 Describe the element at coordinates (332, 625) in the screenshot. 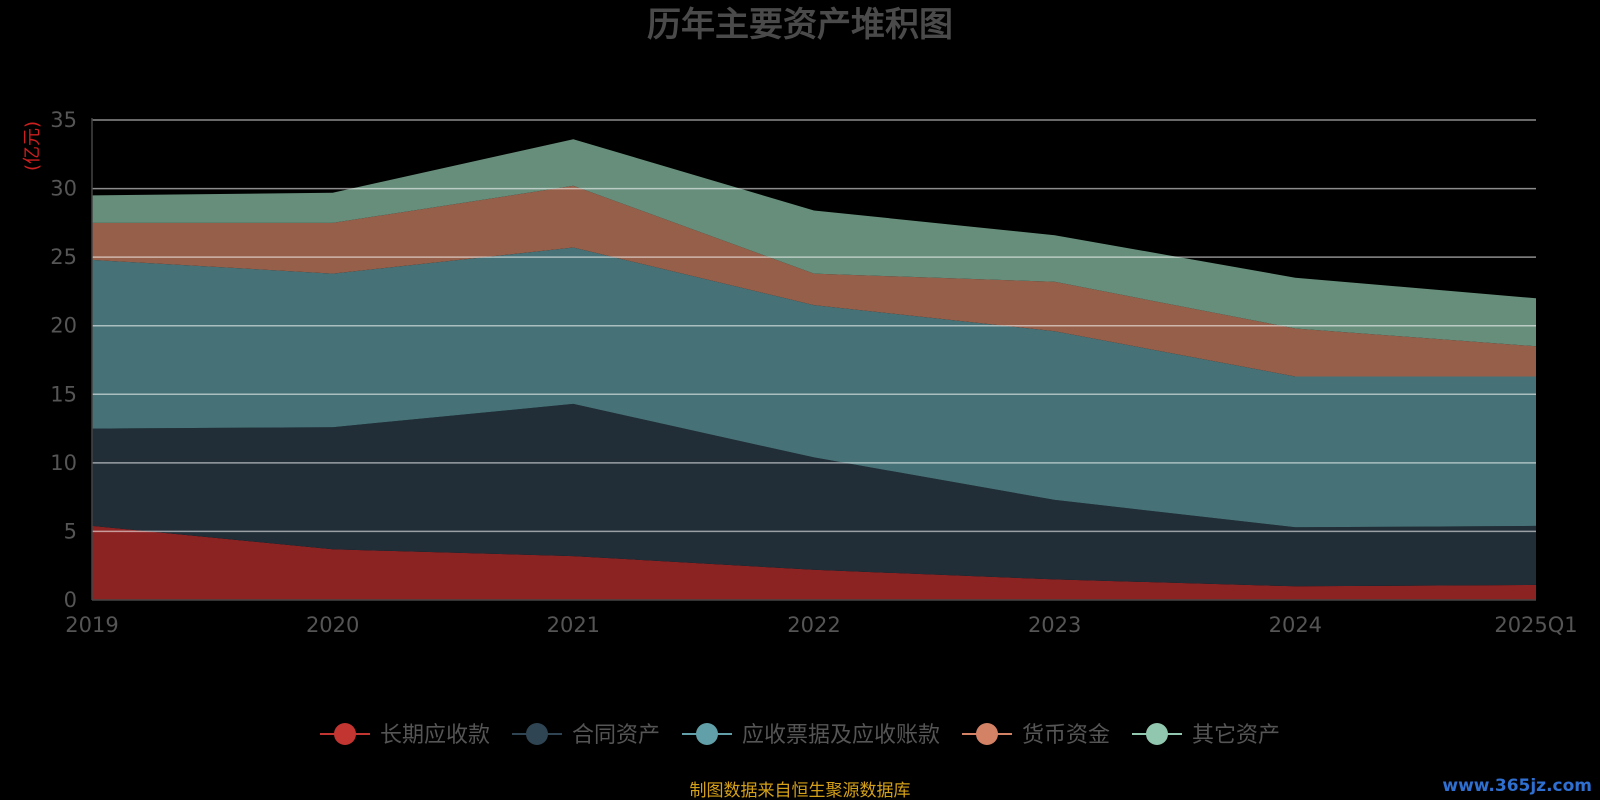

I see `x-tick-label-1: 2020` at that location.